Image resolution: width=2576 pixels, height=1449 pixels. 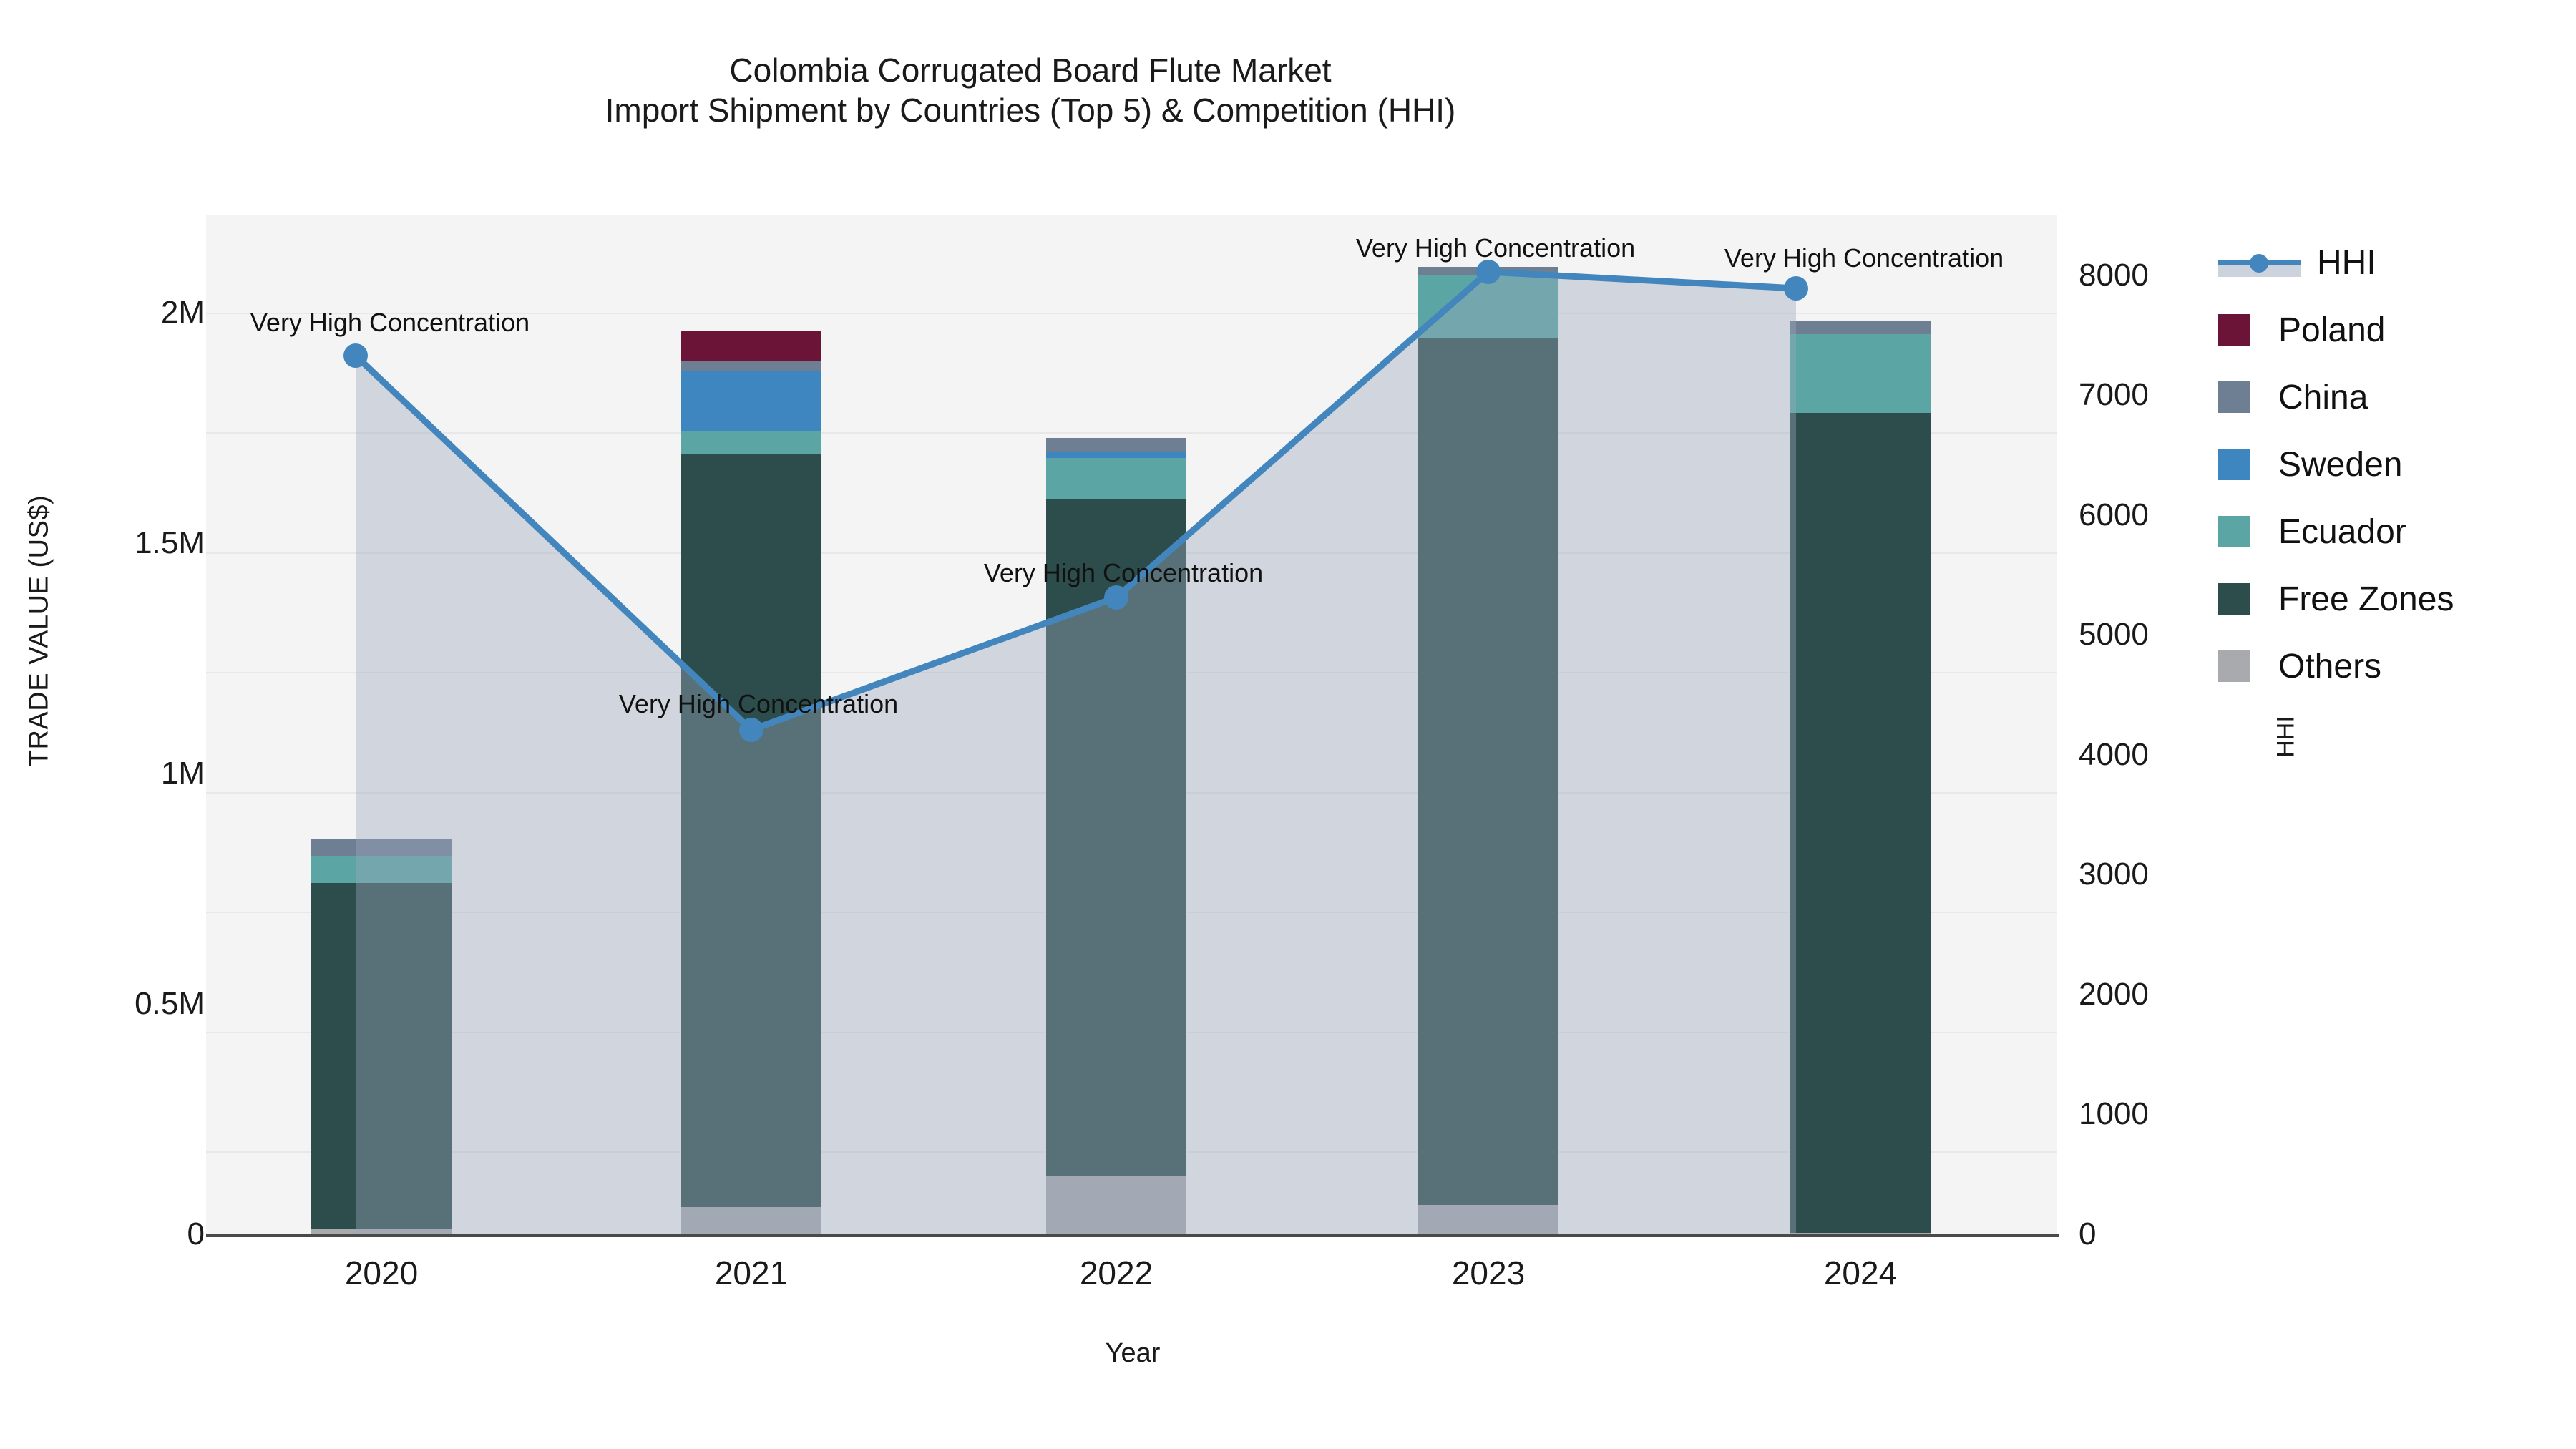 I want to click on x-tick-2023: 2023, so click(x=1488, y=1273).